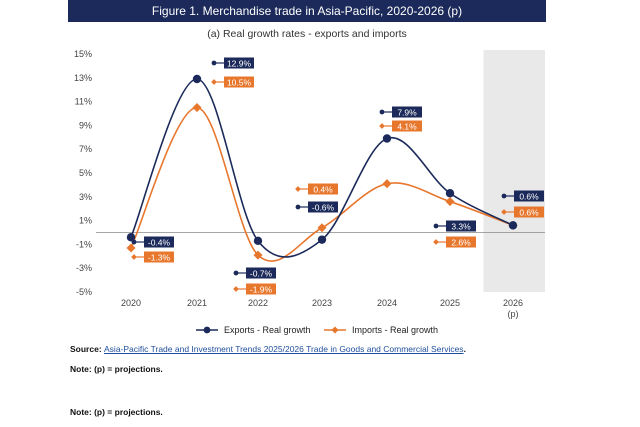 The image size is (640, 427). What do you see at coordinates (83, 54) in the screenshot?
I see `y-tick-label: 15%` at bounding box center [83, 54].